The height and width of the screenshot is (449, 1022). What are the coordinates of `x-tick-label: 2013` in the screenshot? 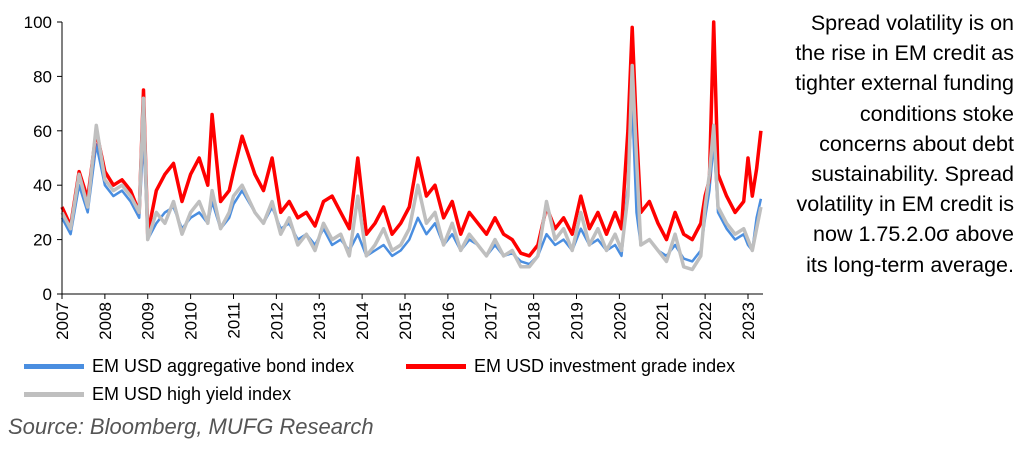 It's located at (319, 321).